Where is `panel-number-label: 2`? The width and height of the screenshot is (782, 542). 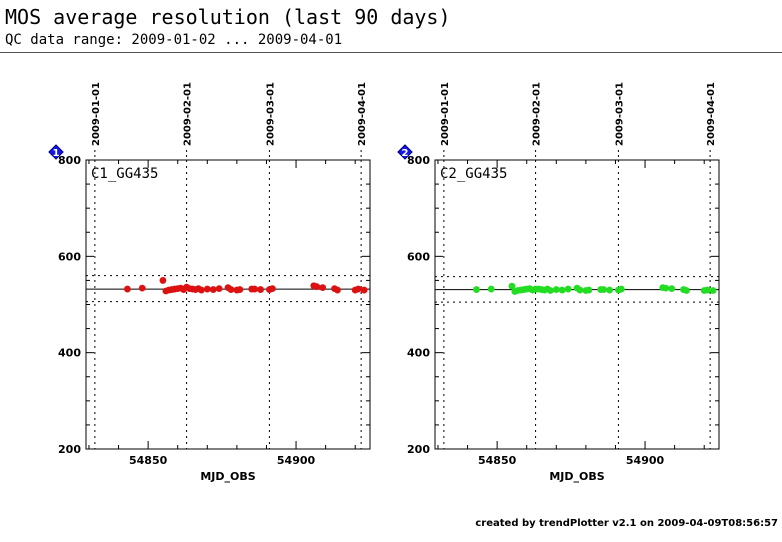 panel-number-label: 2 is located at coordinates (405, 153).